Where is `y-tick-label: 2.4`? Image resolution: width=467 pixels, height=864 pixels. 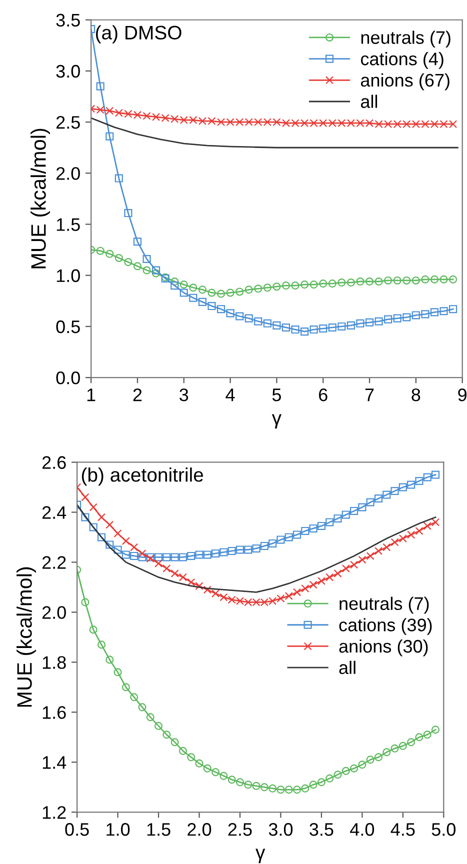
y-tick-label: 2.4 is located at coordinates (54, 512).